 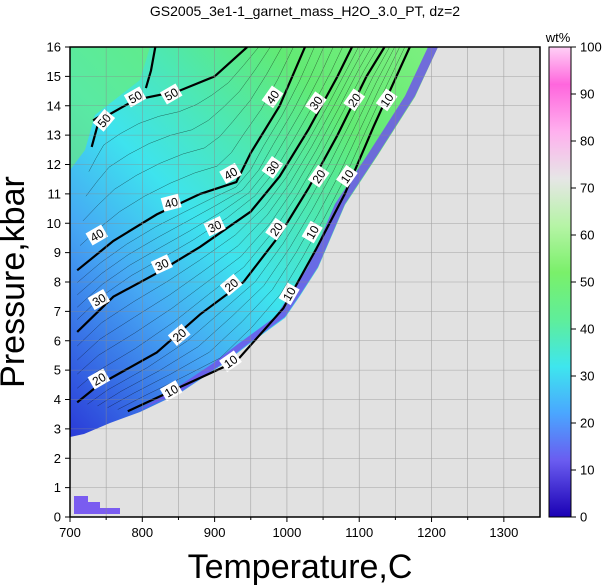 I want to click on y-tick-label: 11, so click(x=55, y=193).